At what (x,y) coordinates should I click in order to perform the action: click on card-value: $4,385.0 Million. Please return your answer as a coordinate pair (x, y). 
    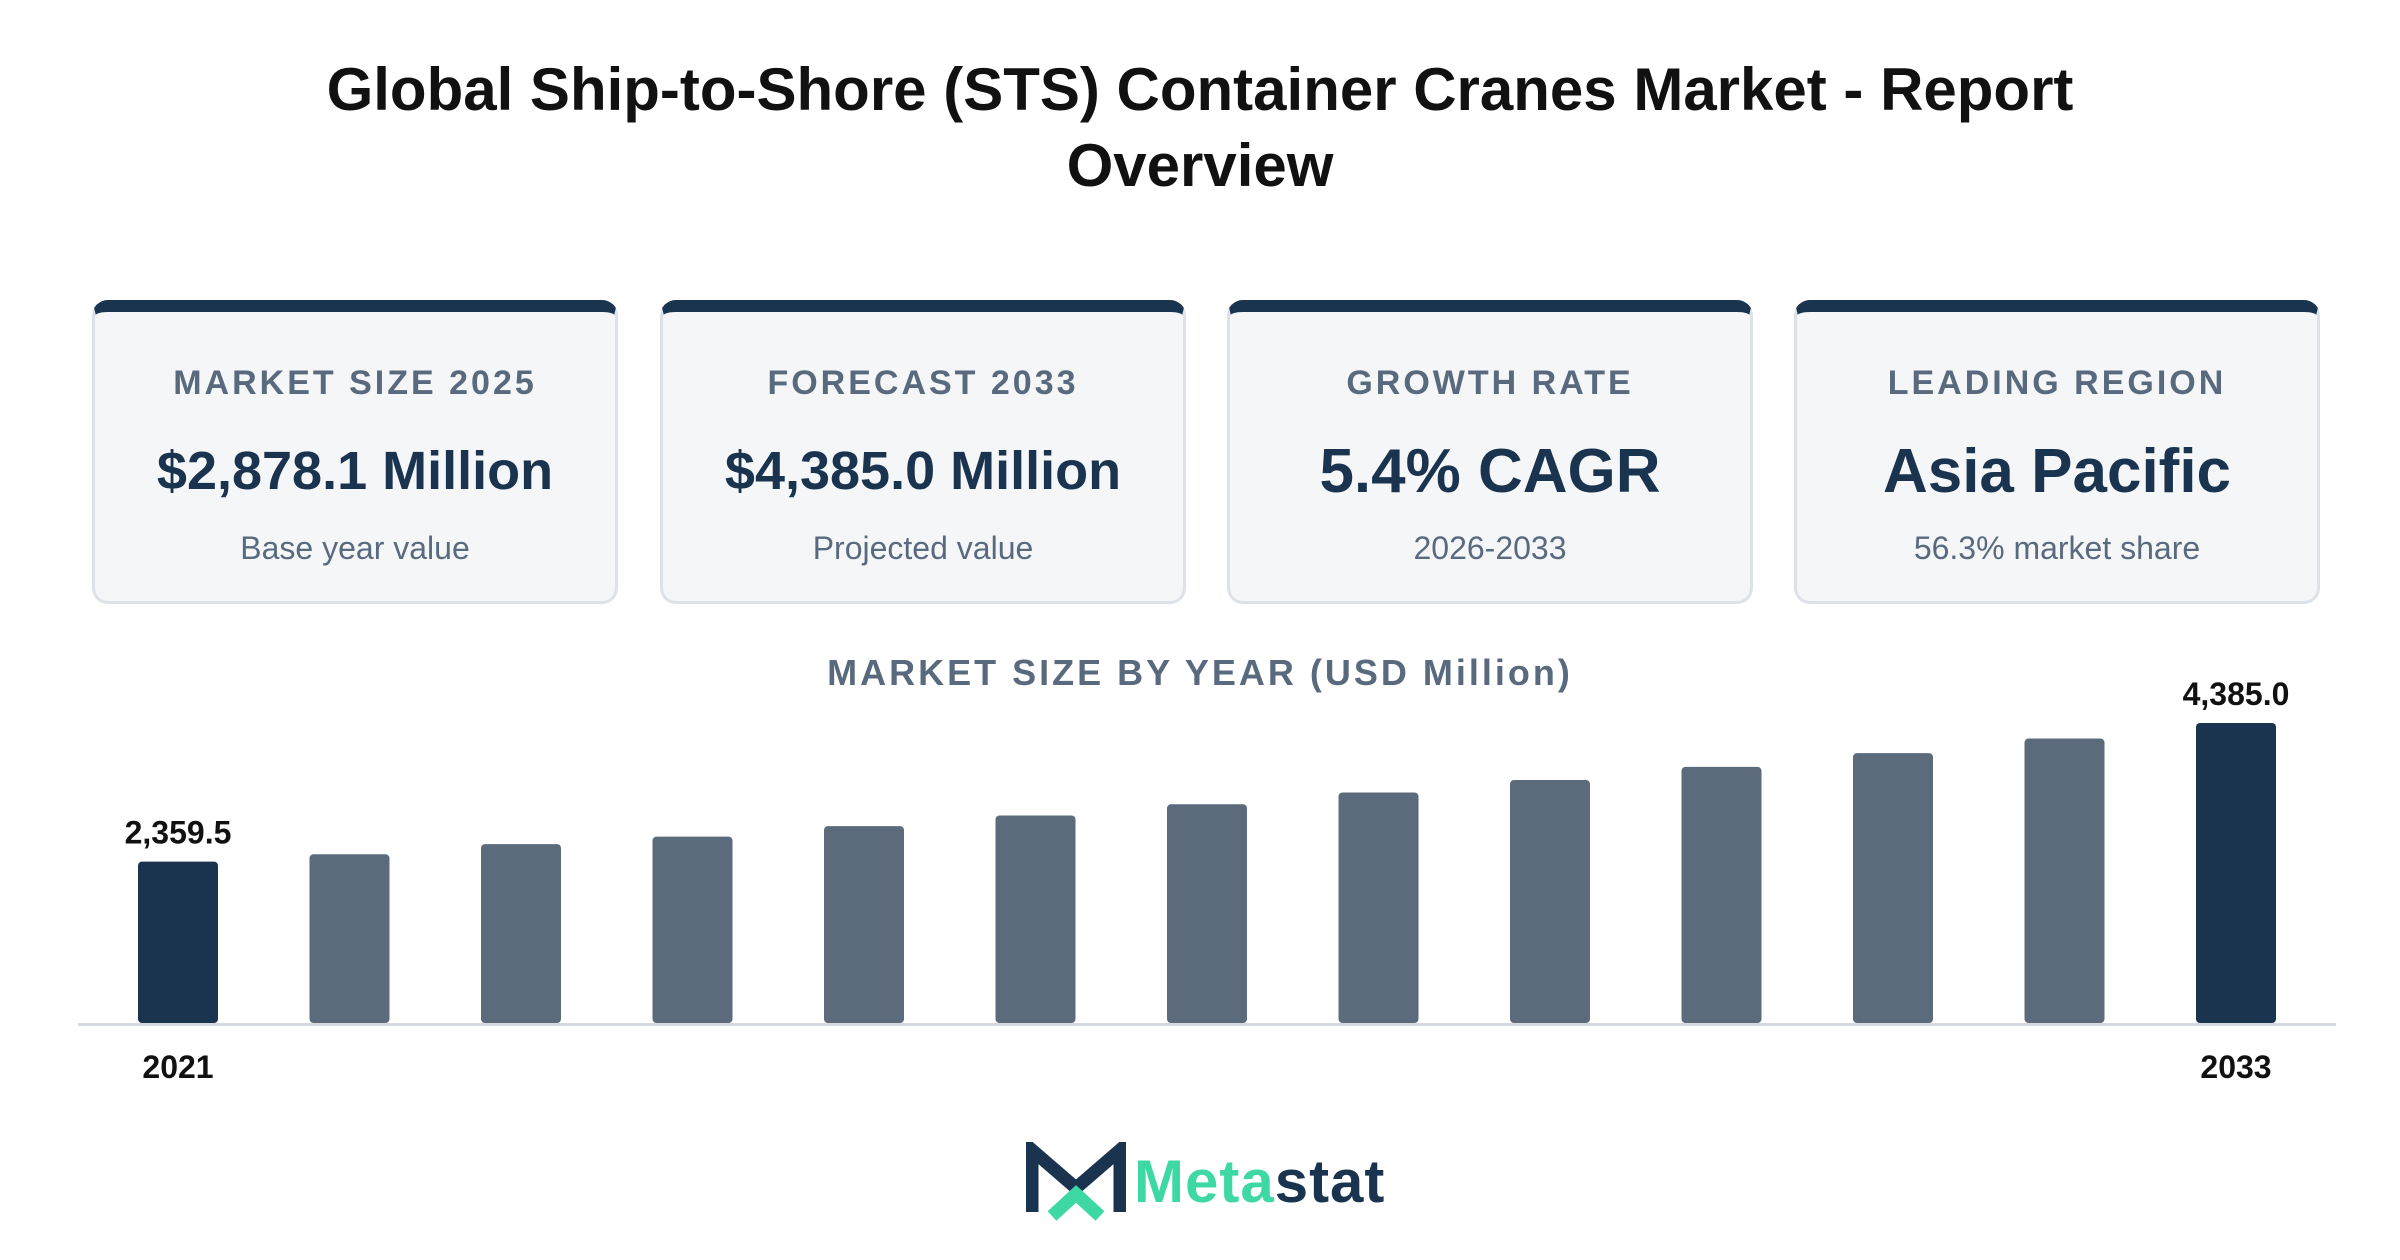
    Looking at the image, I should click on (923, 471).